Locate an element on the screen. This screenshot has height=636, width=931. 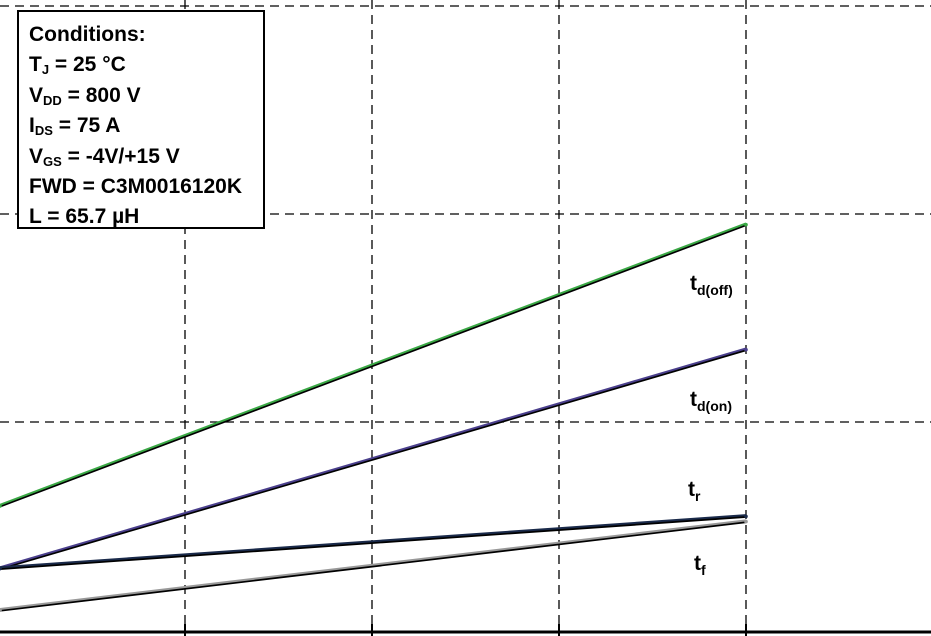
series-line-tf is located at coordinates (373, 564).